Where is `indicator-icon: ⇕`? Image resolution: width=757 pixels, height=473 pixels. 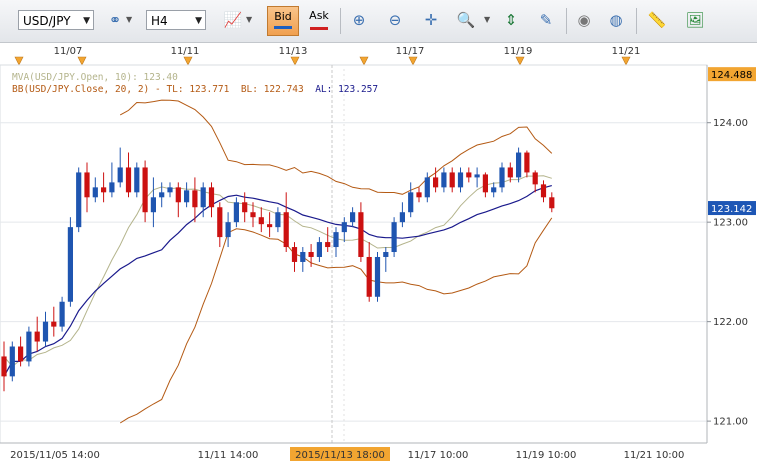
indicator-icon: ⇕ is located at coordinates (511, 20).